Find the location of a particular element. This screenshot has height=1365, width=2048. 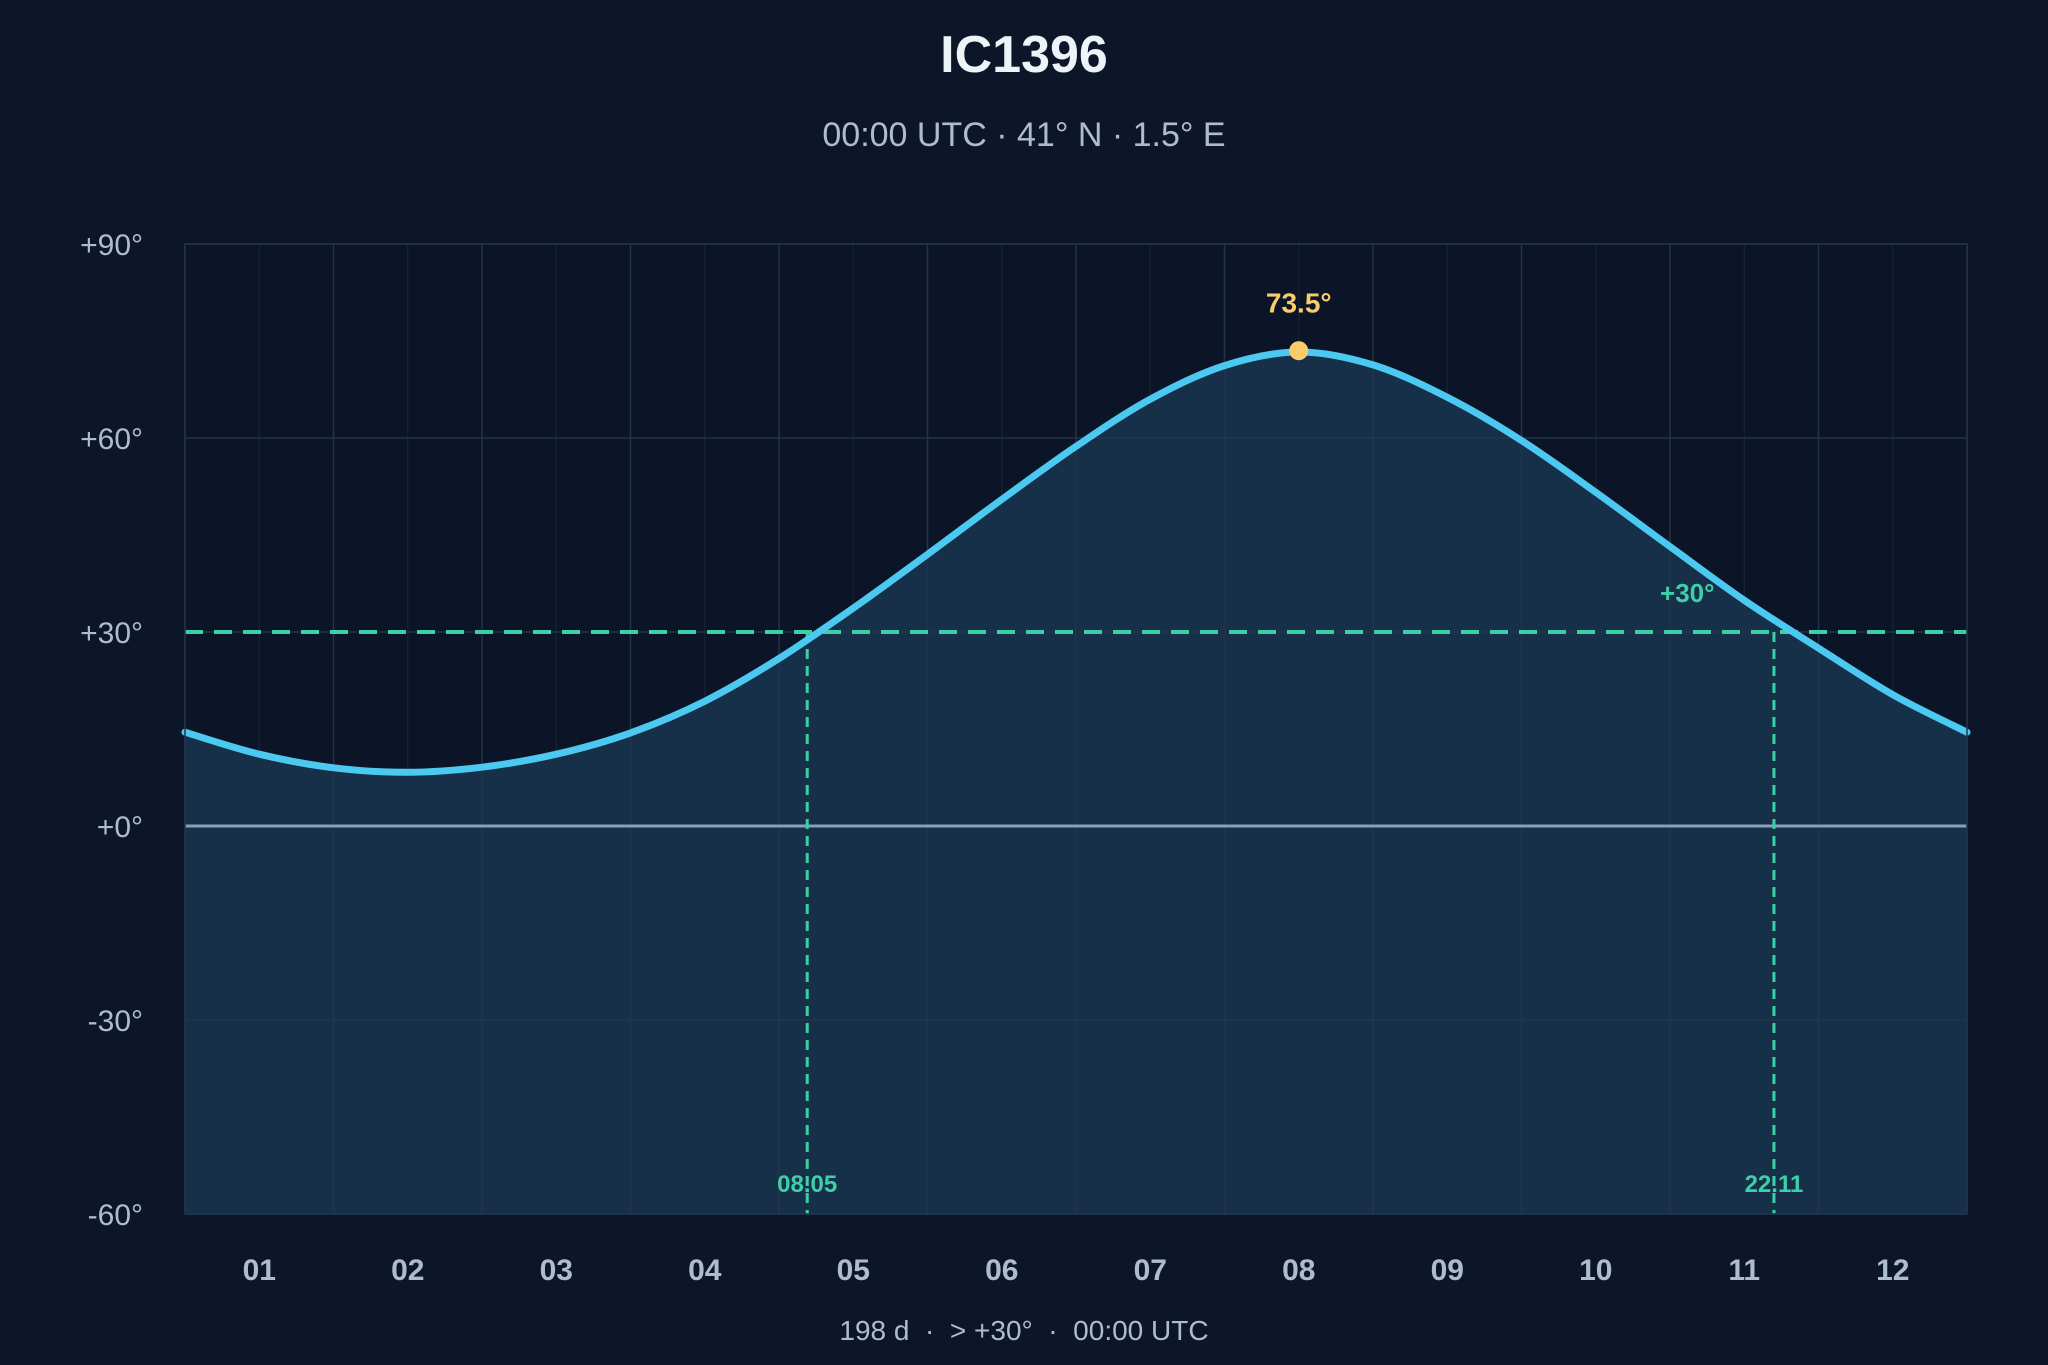

y-tick-label: +30° is located at coordinates (111, 633).